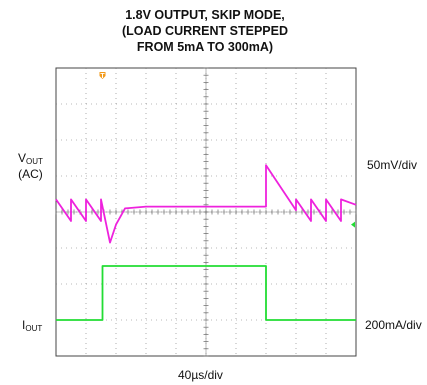  What do you see at coordinates (30, 174) in the screenshot?
I see `vout-coupling: (AC)` at bounding box center [30, 174].